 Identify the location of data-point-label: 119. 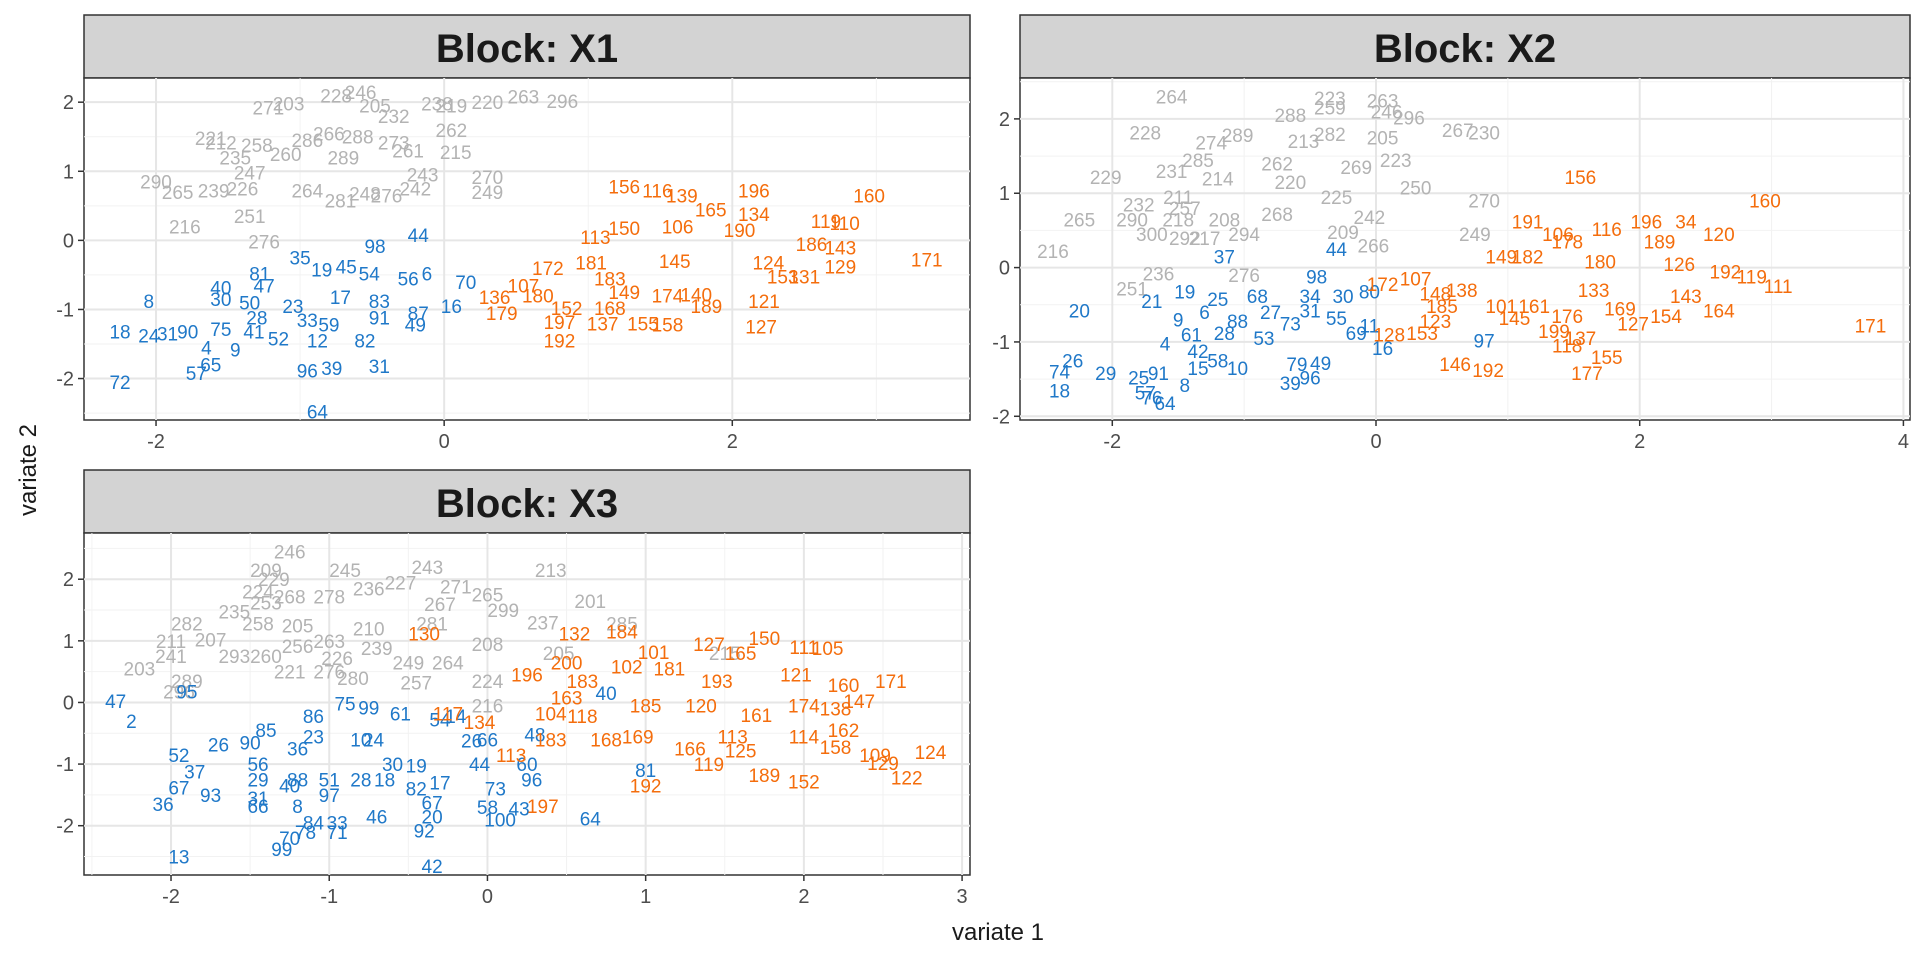
(826, 222).